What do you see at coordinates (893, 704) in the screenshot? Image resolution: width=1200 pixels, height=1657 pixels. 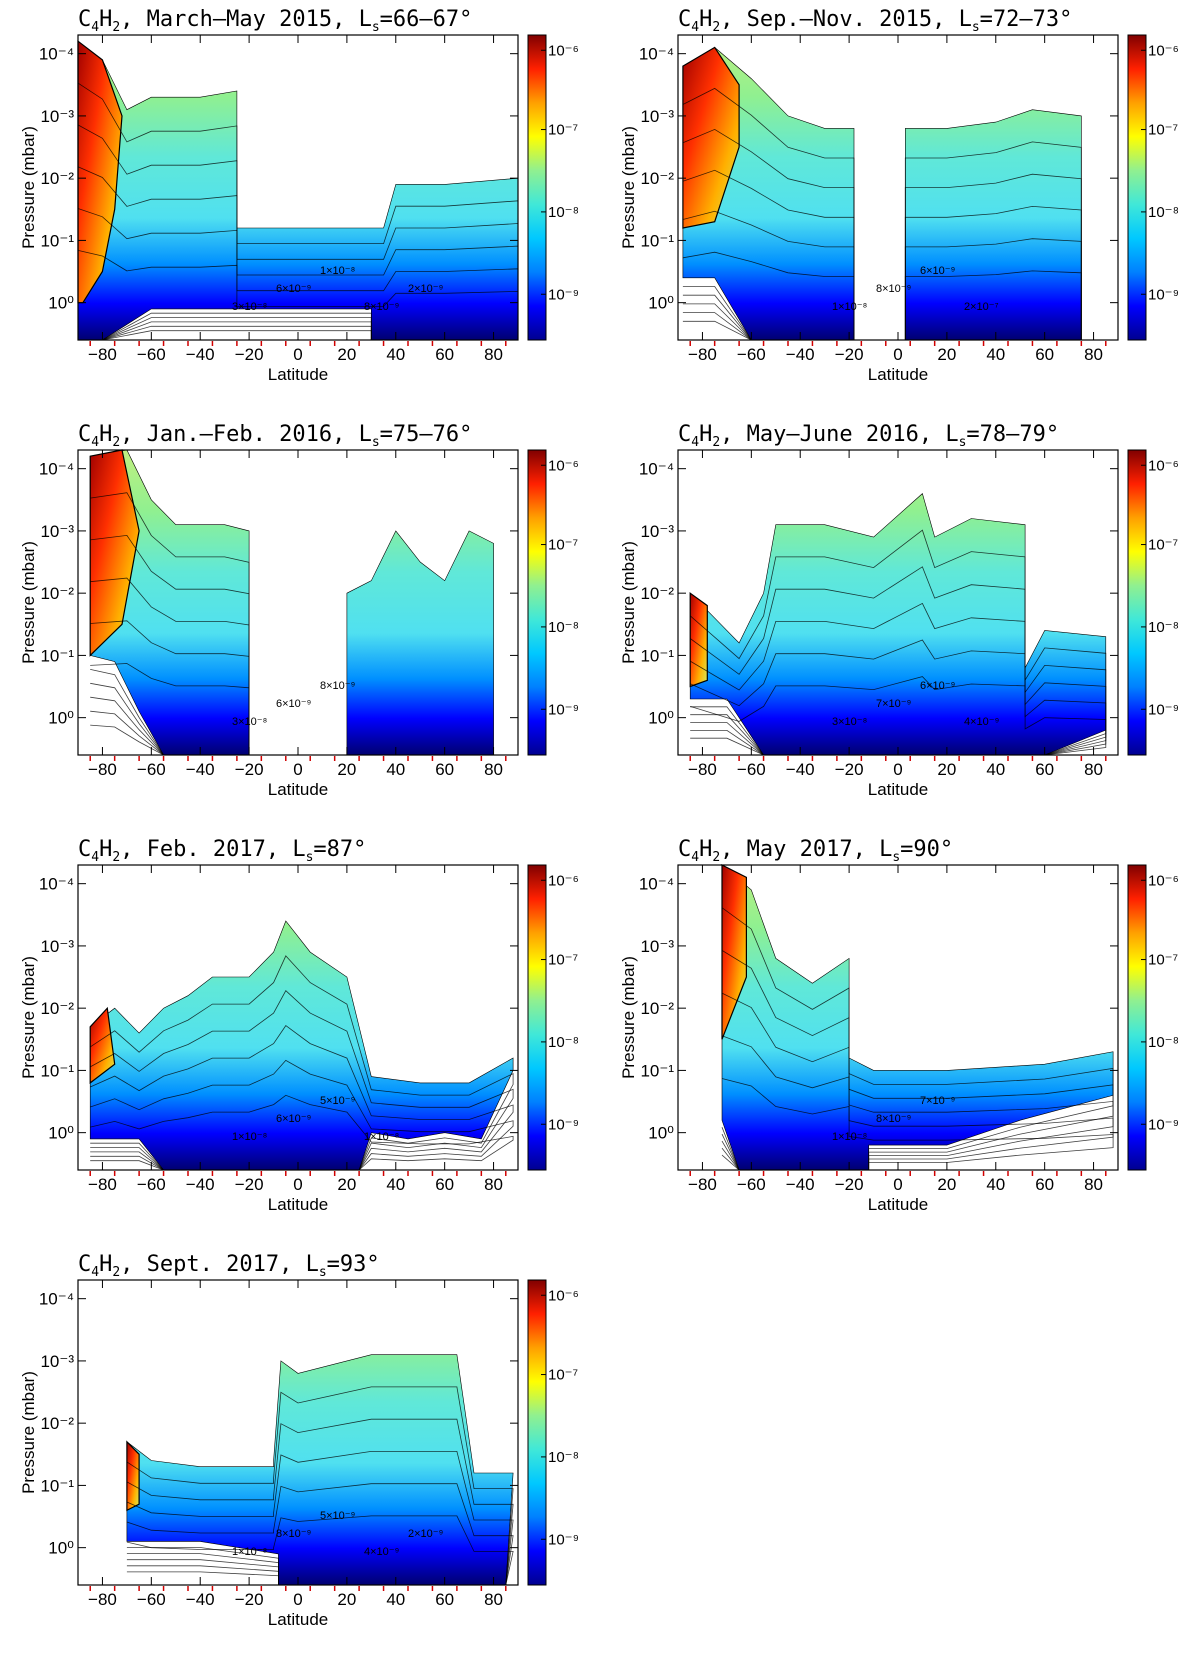 I see `contour-label: 7×10⁻⁹` at bounding box center [893, 704].